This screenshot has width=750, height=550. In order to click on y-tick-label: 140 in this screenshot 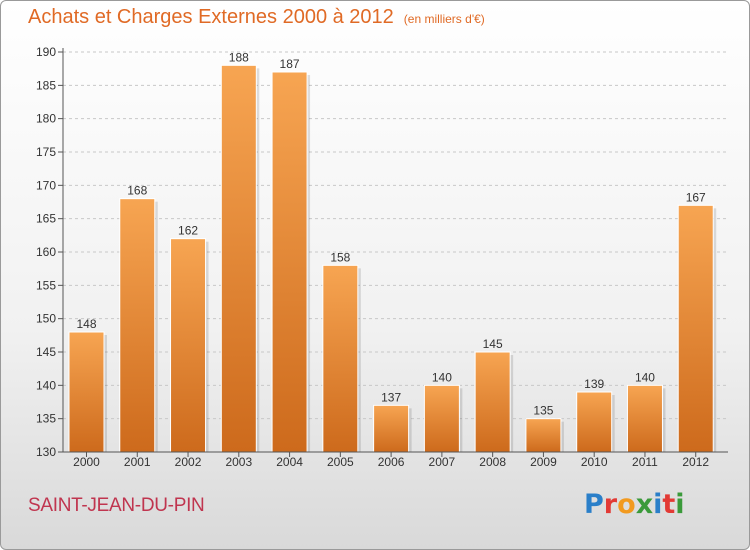, I will do `click(46, 385)`.